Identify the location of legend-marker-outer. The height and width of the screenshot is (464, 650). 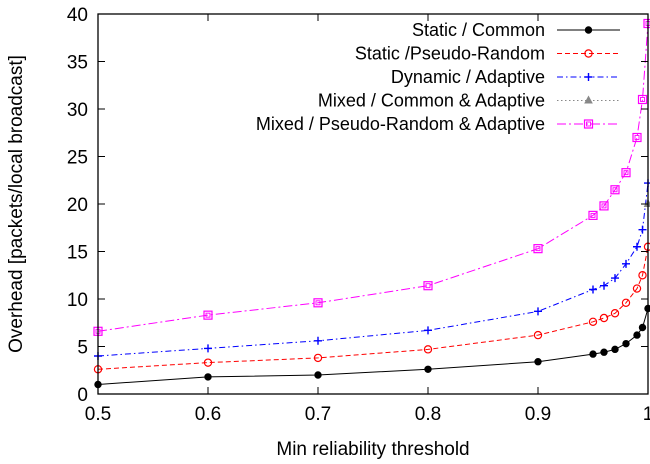
(588, 124).